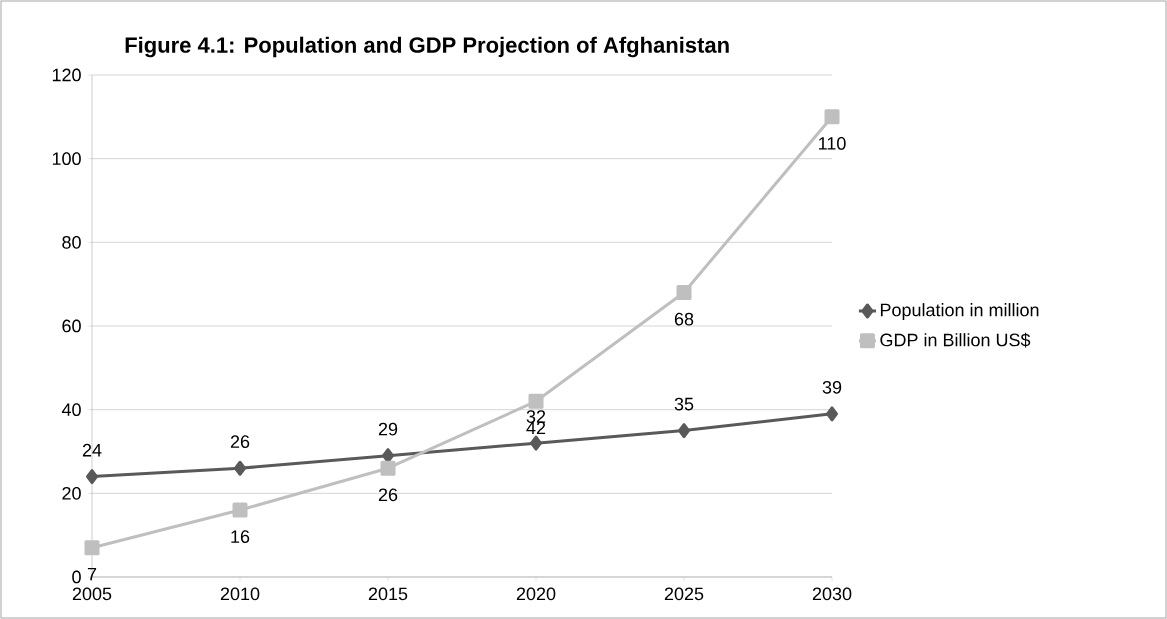 The image size is (1167, 619). What do you see at coordinates (71, 410) in the screenshot?
I see `y-tick-label: 40` at bounding box center [71, 410].